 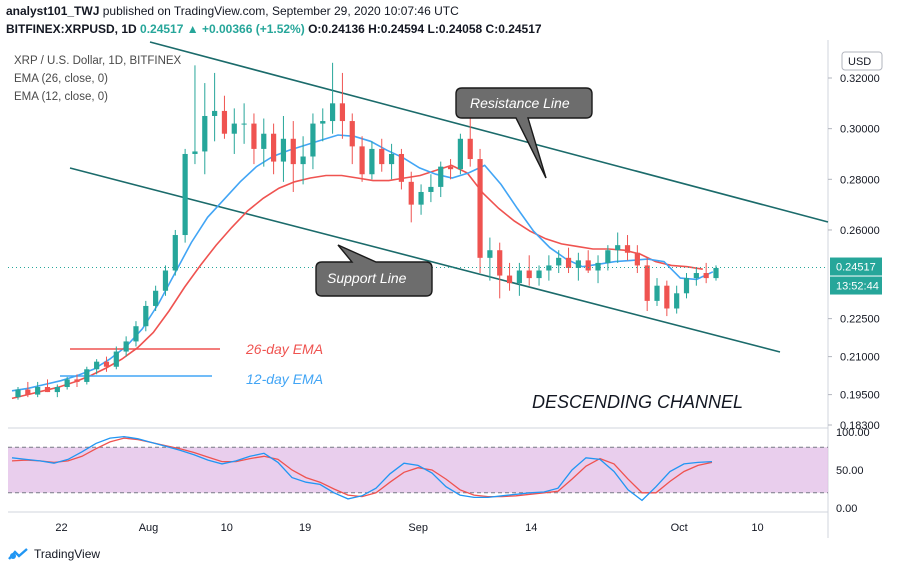 I want to click on y-tick-label: 0.26000, so click(x=860, y=231).